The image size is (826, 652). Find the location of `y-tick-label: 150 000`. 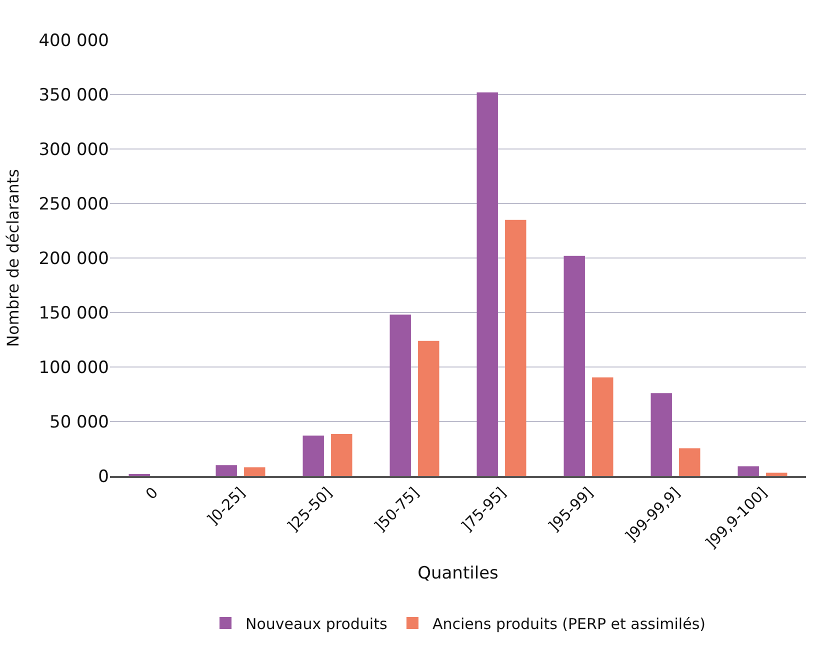

y-tick-label: 150 000 is located at coordinates (73, 313).